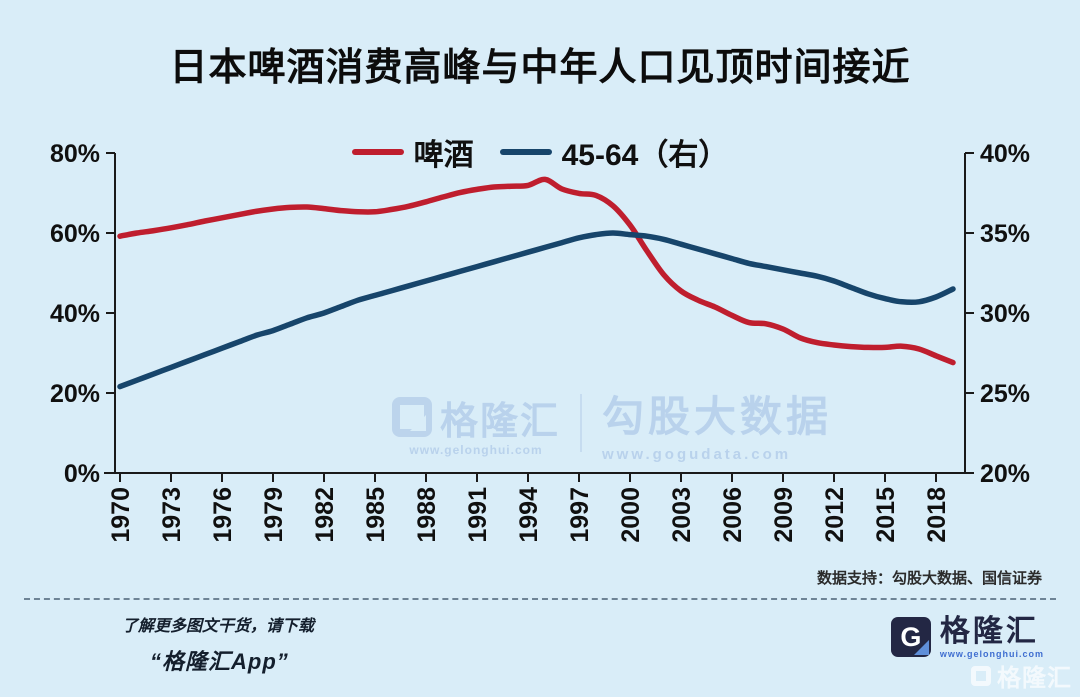 The width and height of the screenshot is (1080, 697). I want to click on footer-divider, so click(540, 599).